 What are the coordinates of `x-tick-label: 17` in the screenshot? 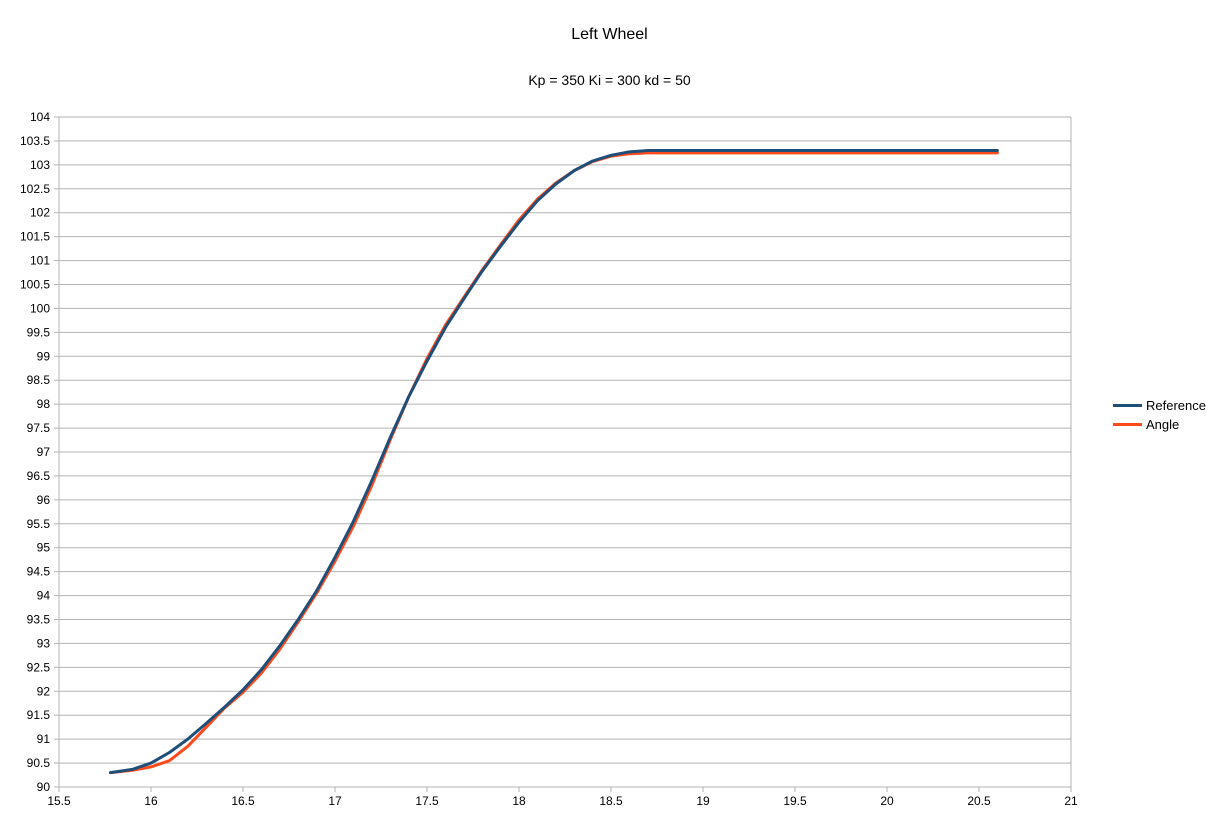 It's located at (335, 801).